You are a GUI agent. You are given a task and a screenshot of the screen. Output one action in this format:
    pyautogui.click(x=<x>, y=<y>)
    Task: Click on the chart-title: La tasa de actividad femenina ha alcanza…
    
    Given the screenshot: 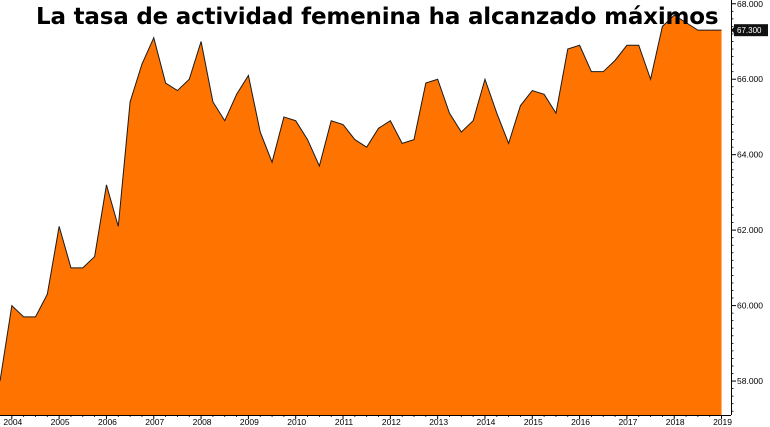 What is the action you would take?
    pyautogui.click(x=377, y=17)
    